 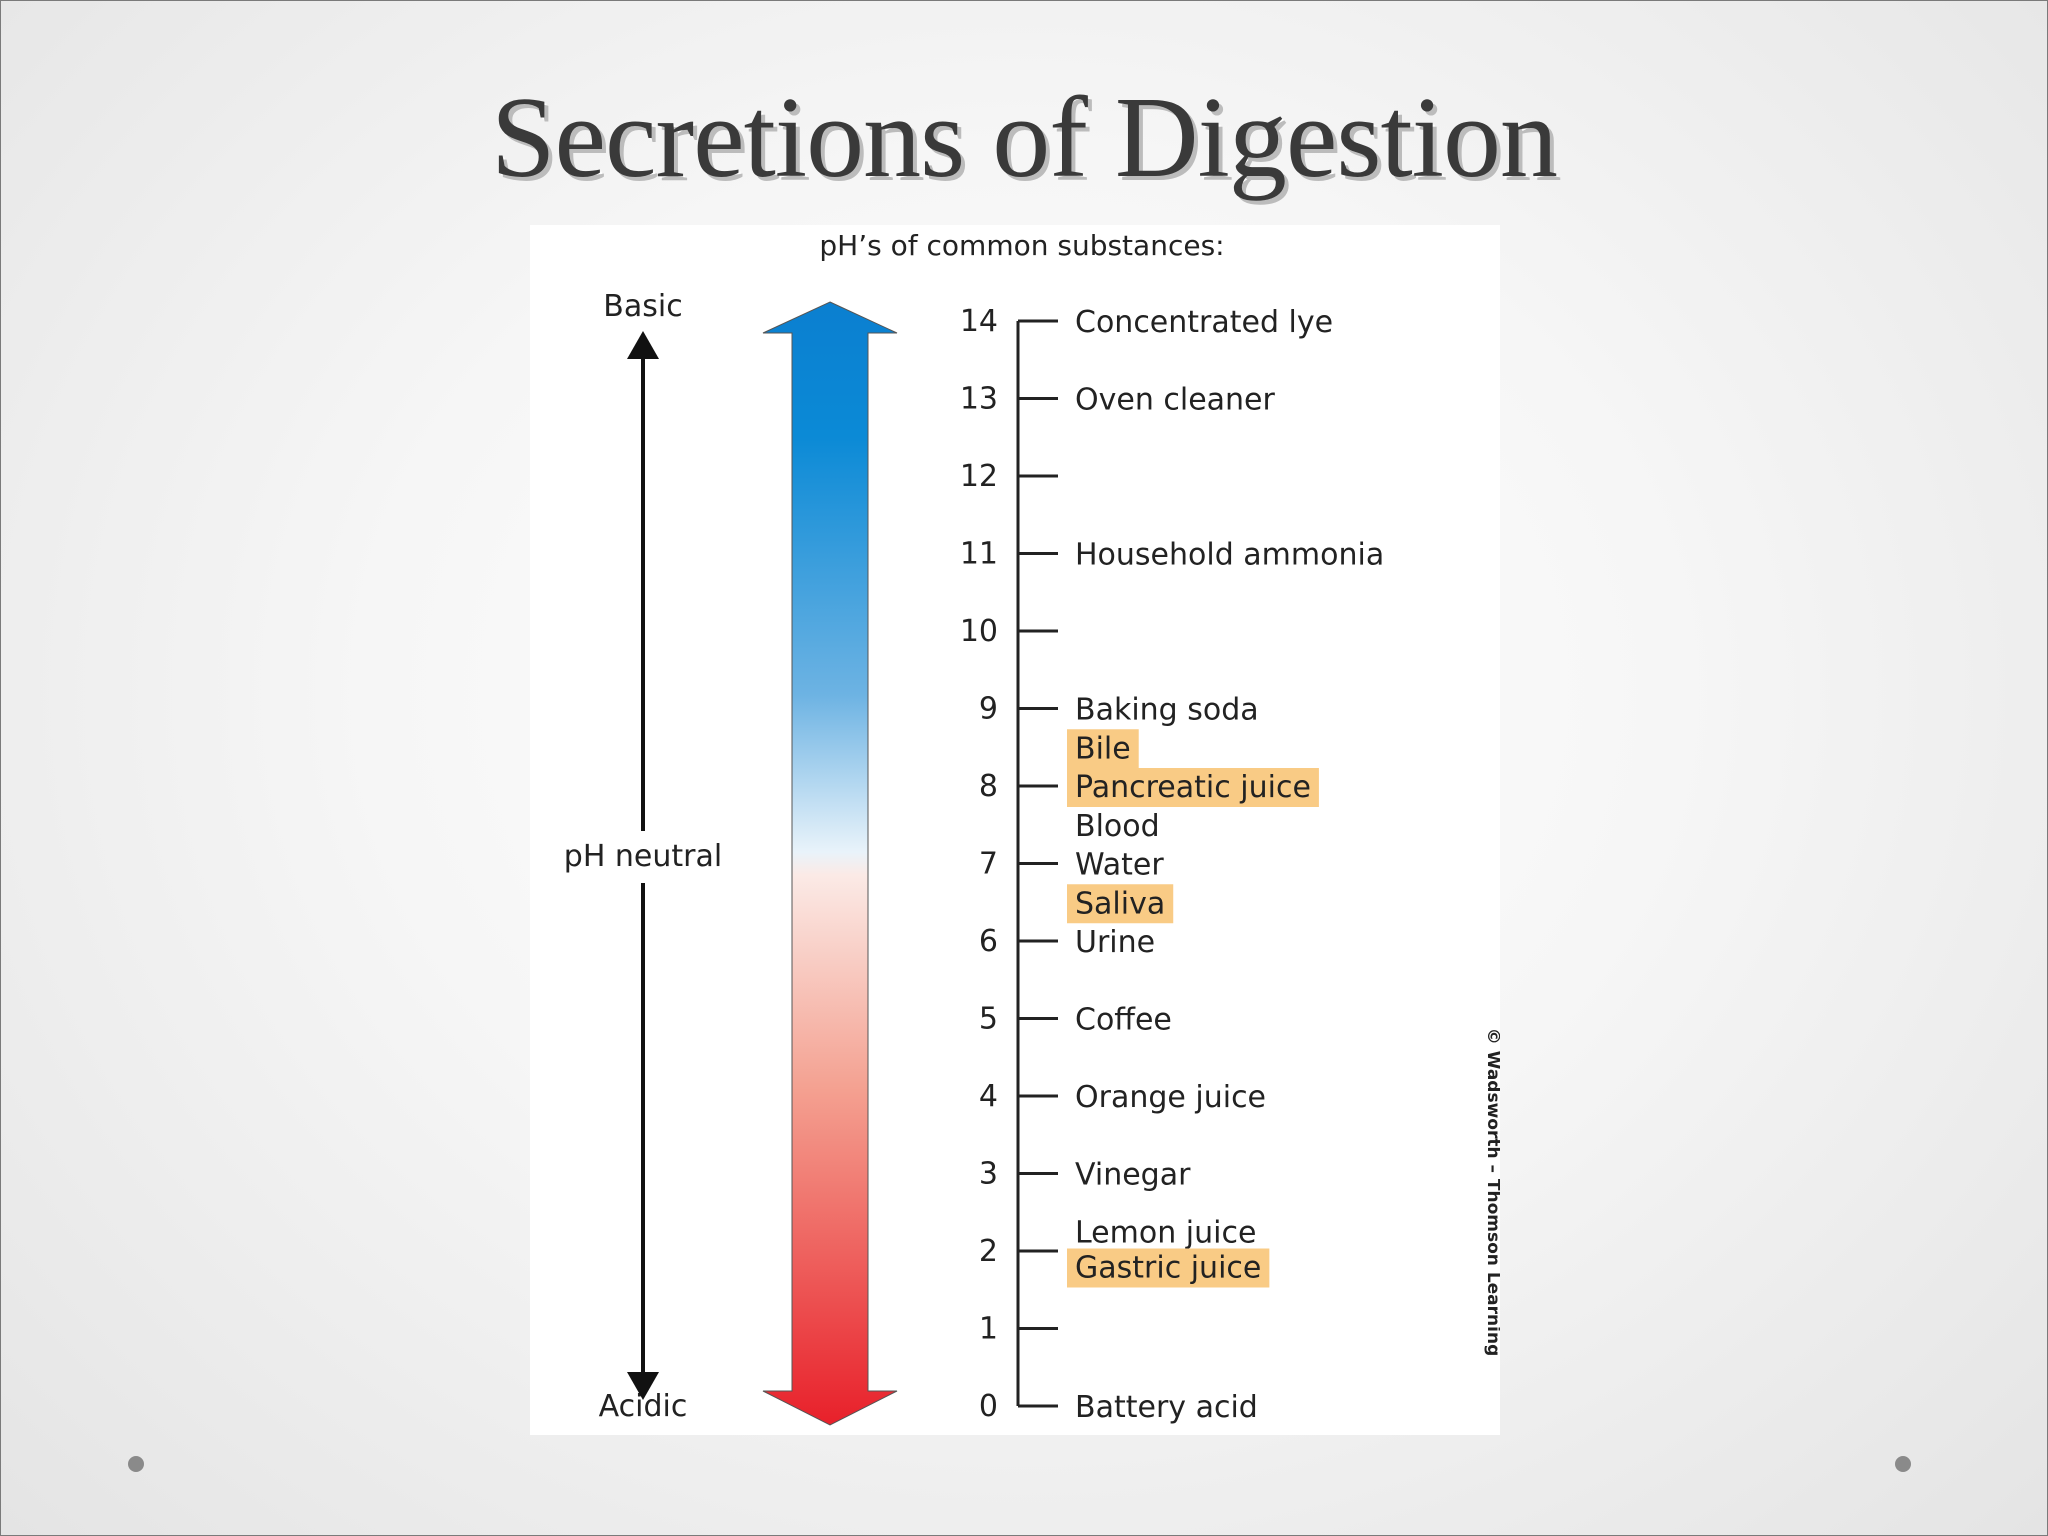 I want to click on substance-label: Blood, so click(x=1117, y=826).